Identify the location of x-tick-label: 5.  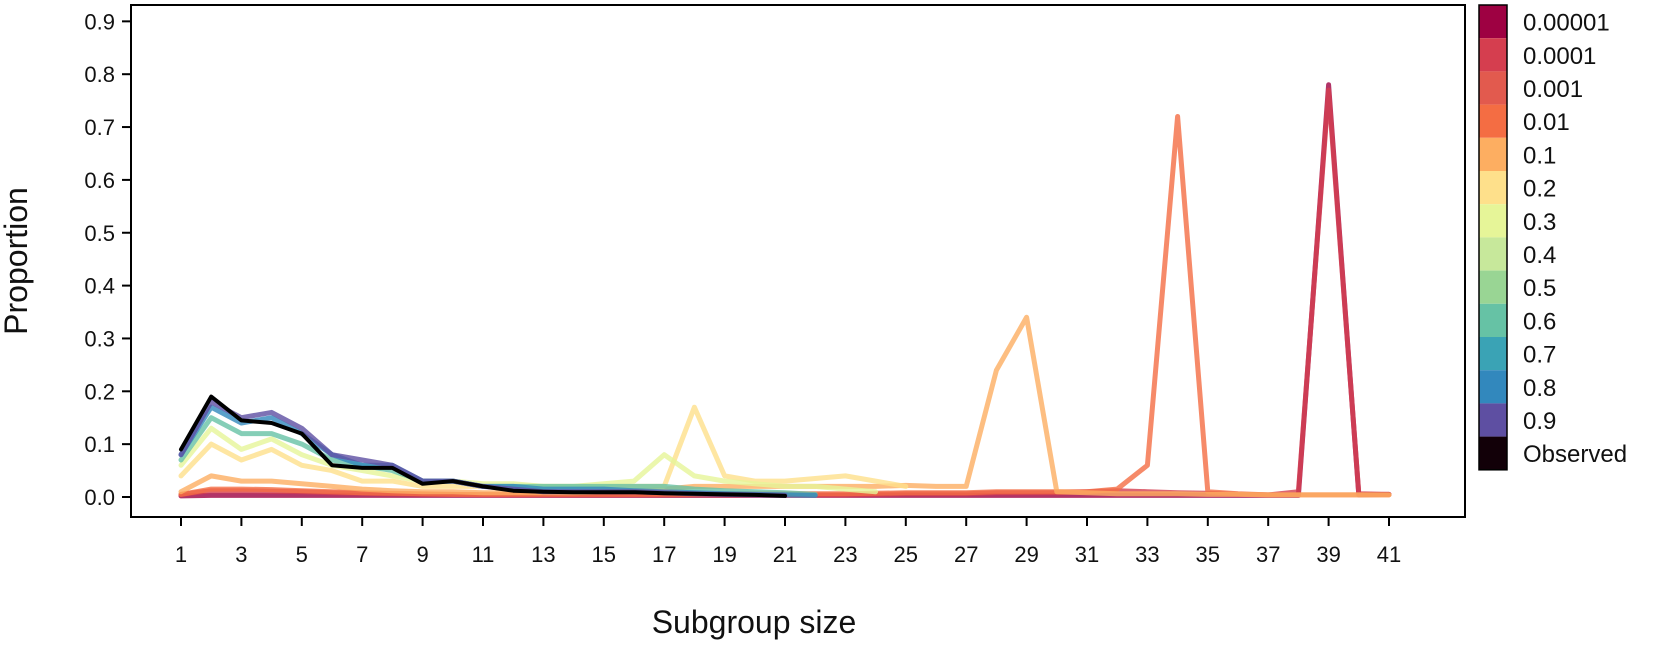
(302, 554).